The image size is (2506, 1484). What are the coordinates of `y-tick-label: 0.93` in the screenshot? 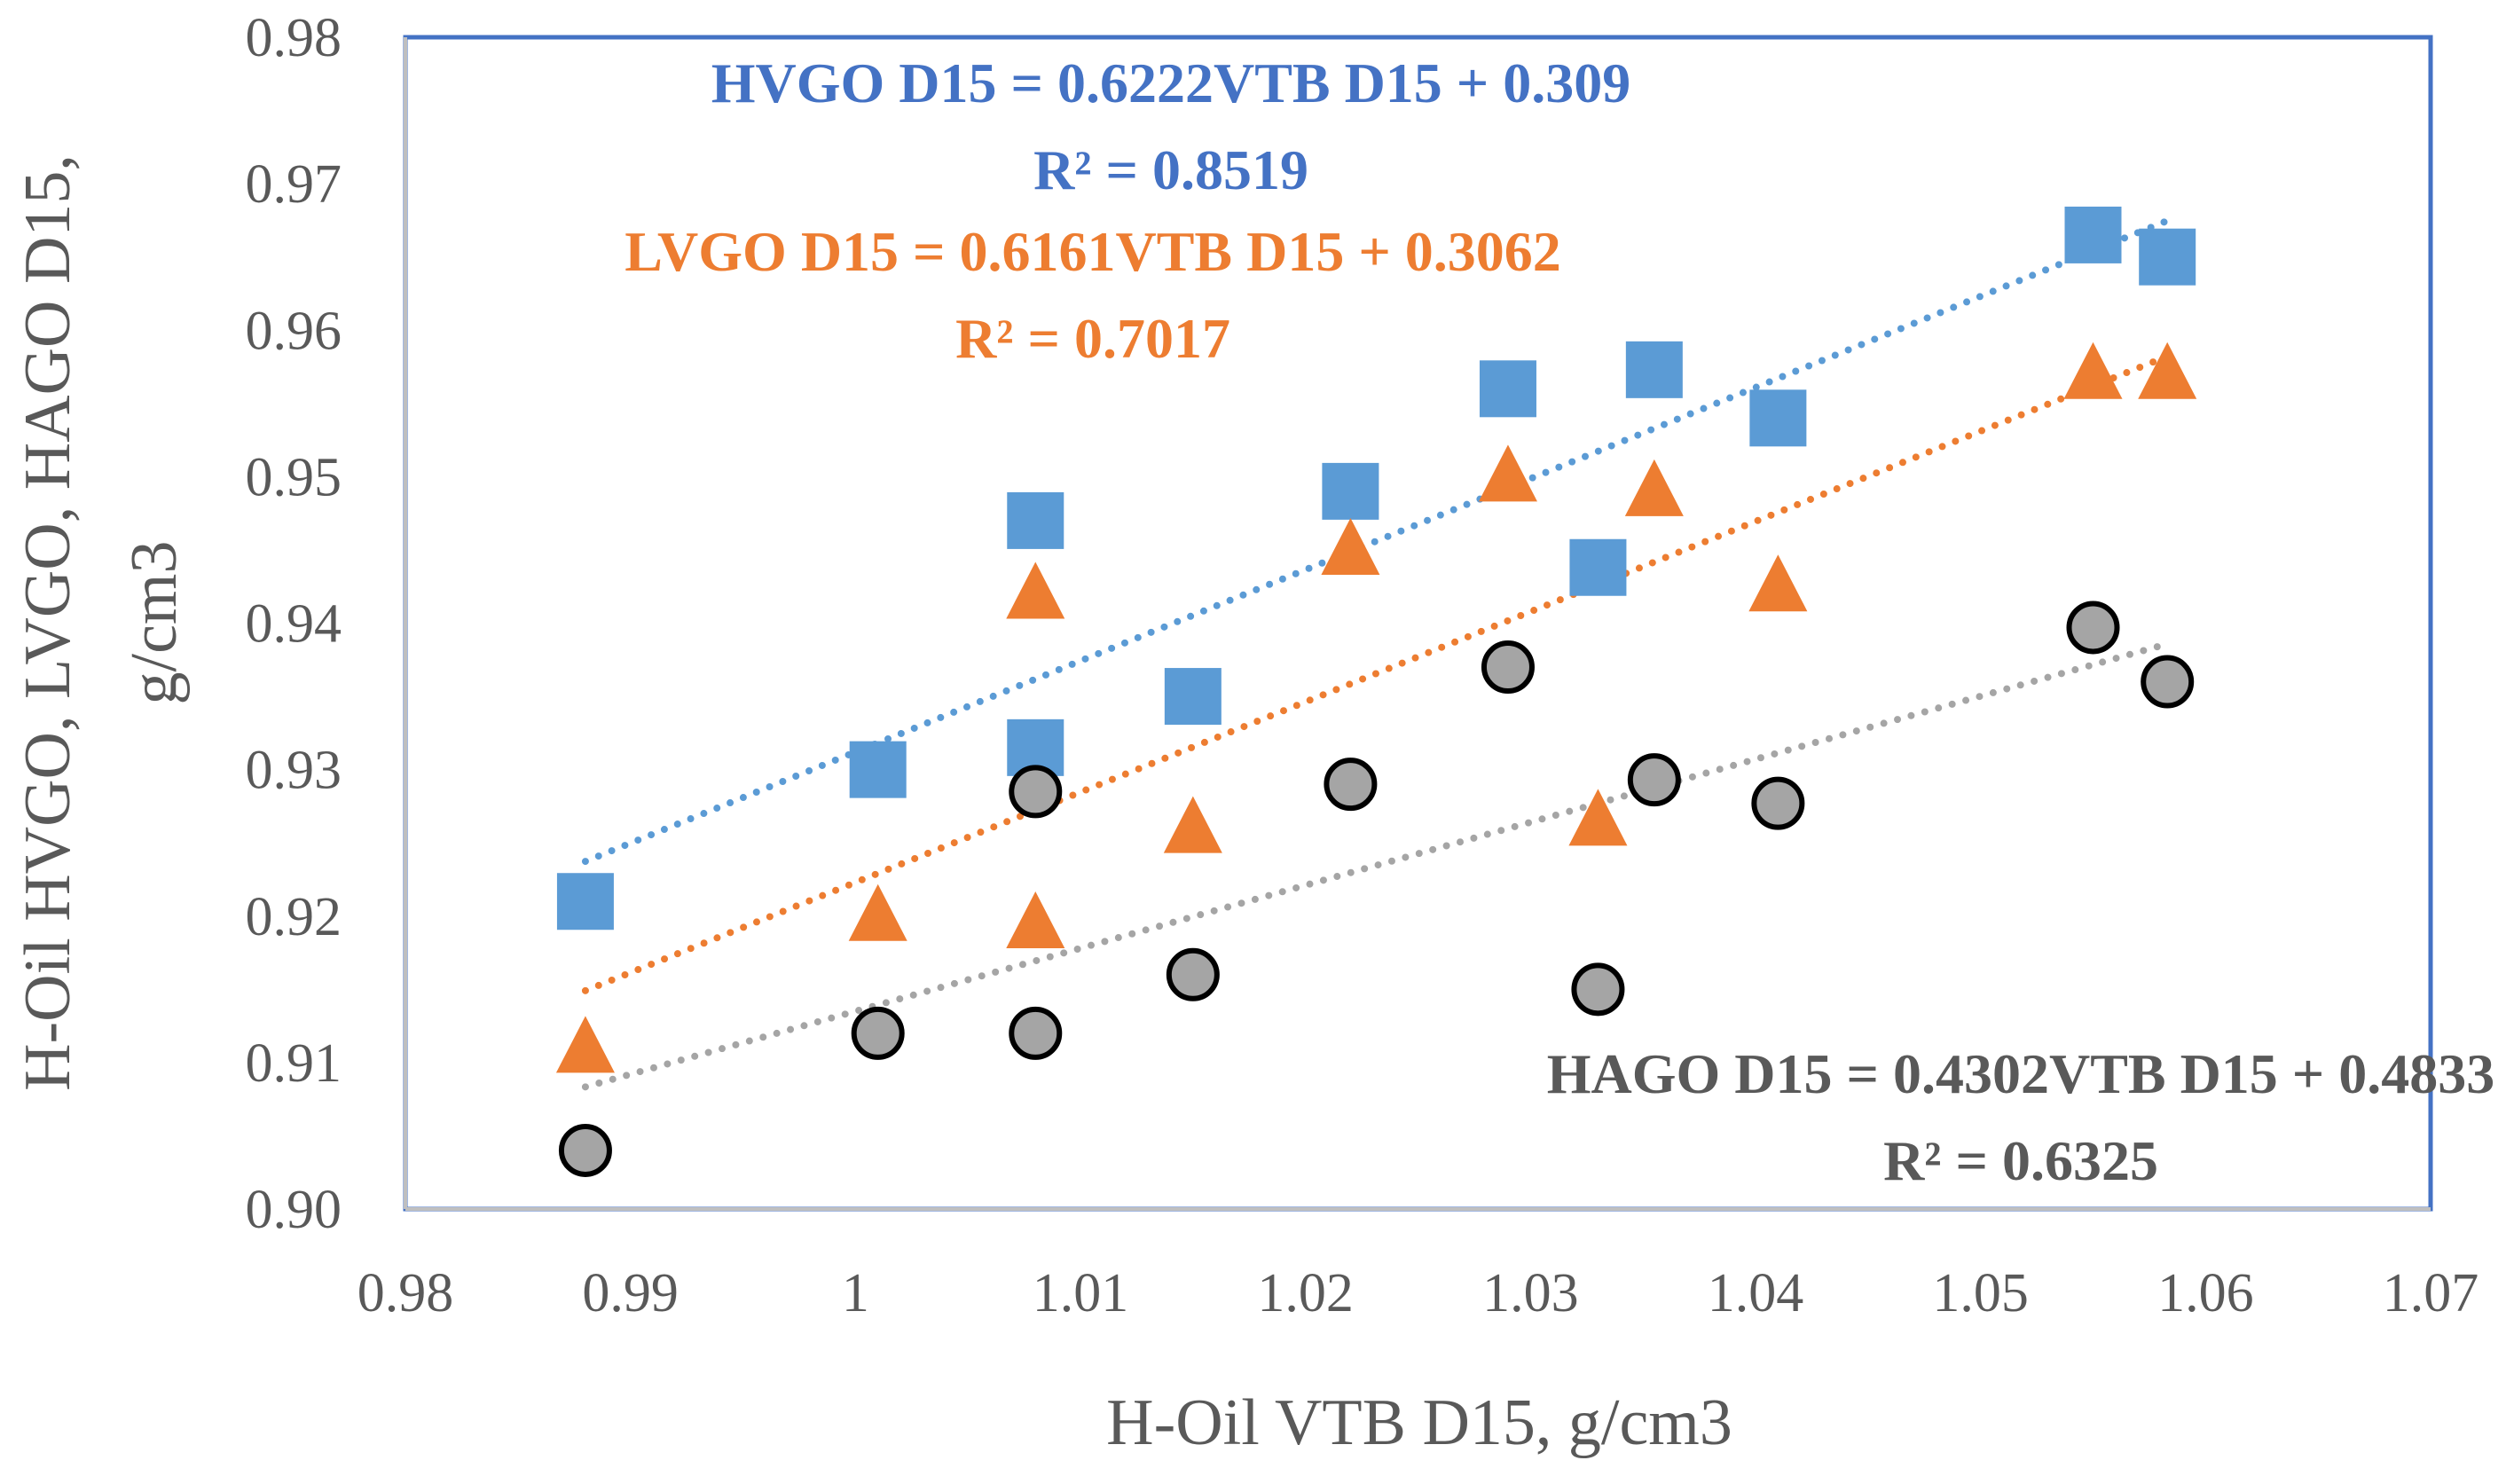 It's located at (294, 771).